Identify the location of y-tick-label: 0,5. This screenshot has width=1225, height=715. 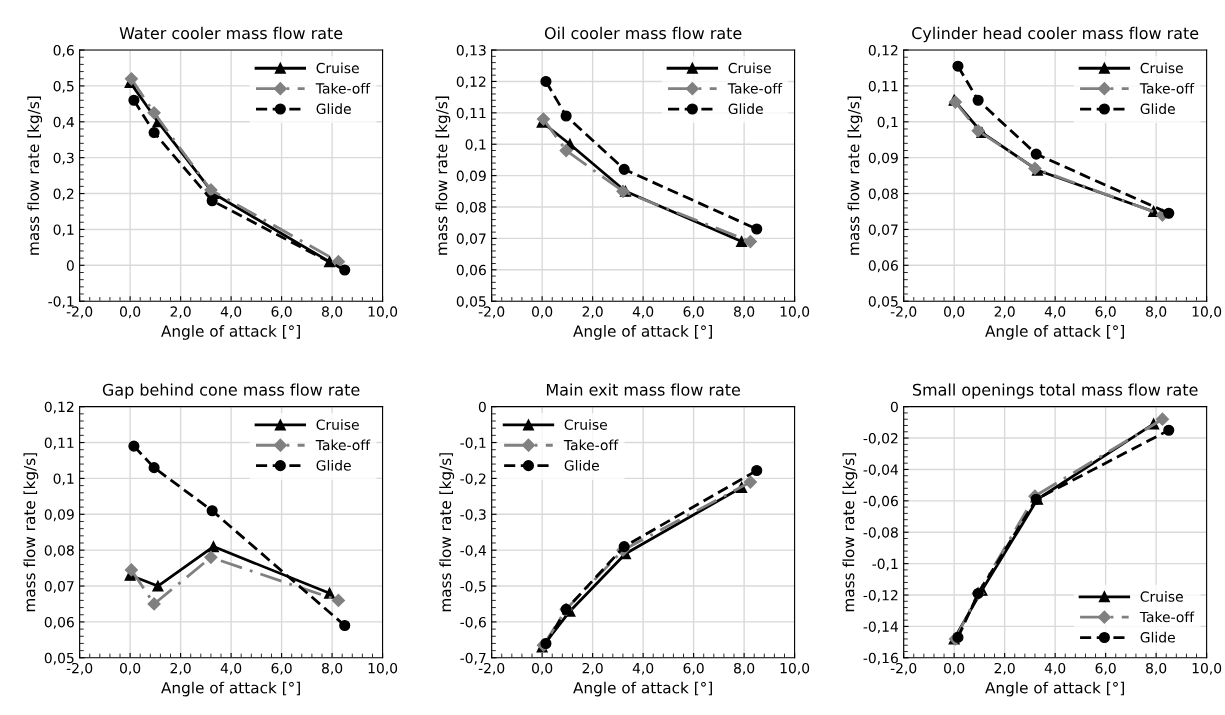
(63, 86).